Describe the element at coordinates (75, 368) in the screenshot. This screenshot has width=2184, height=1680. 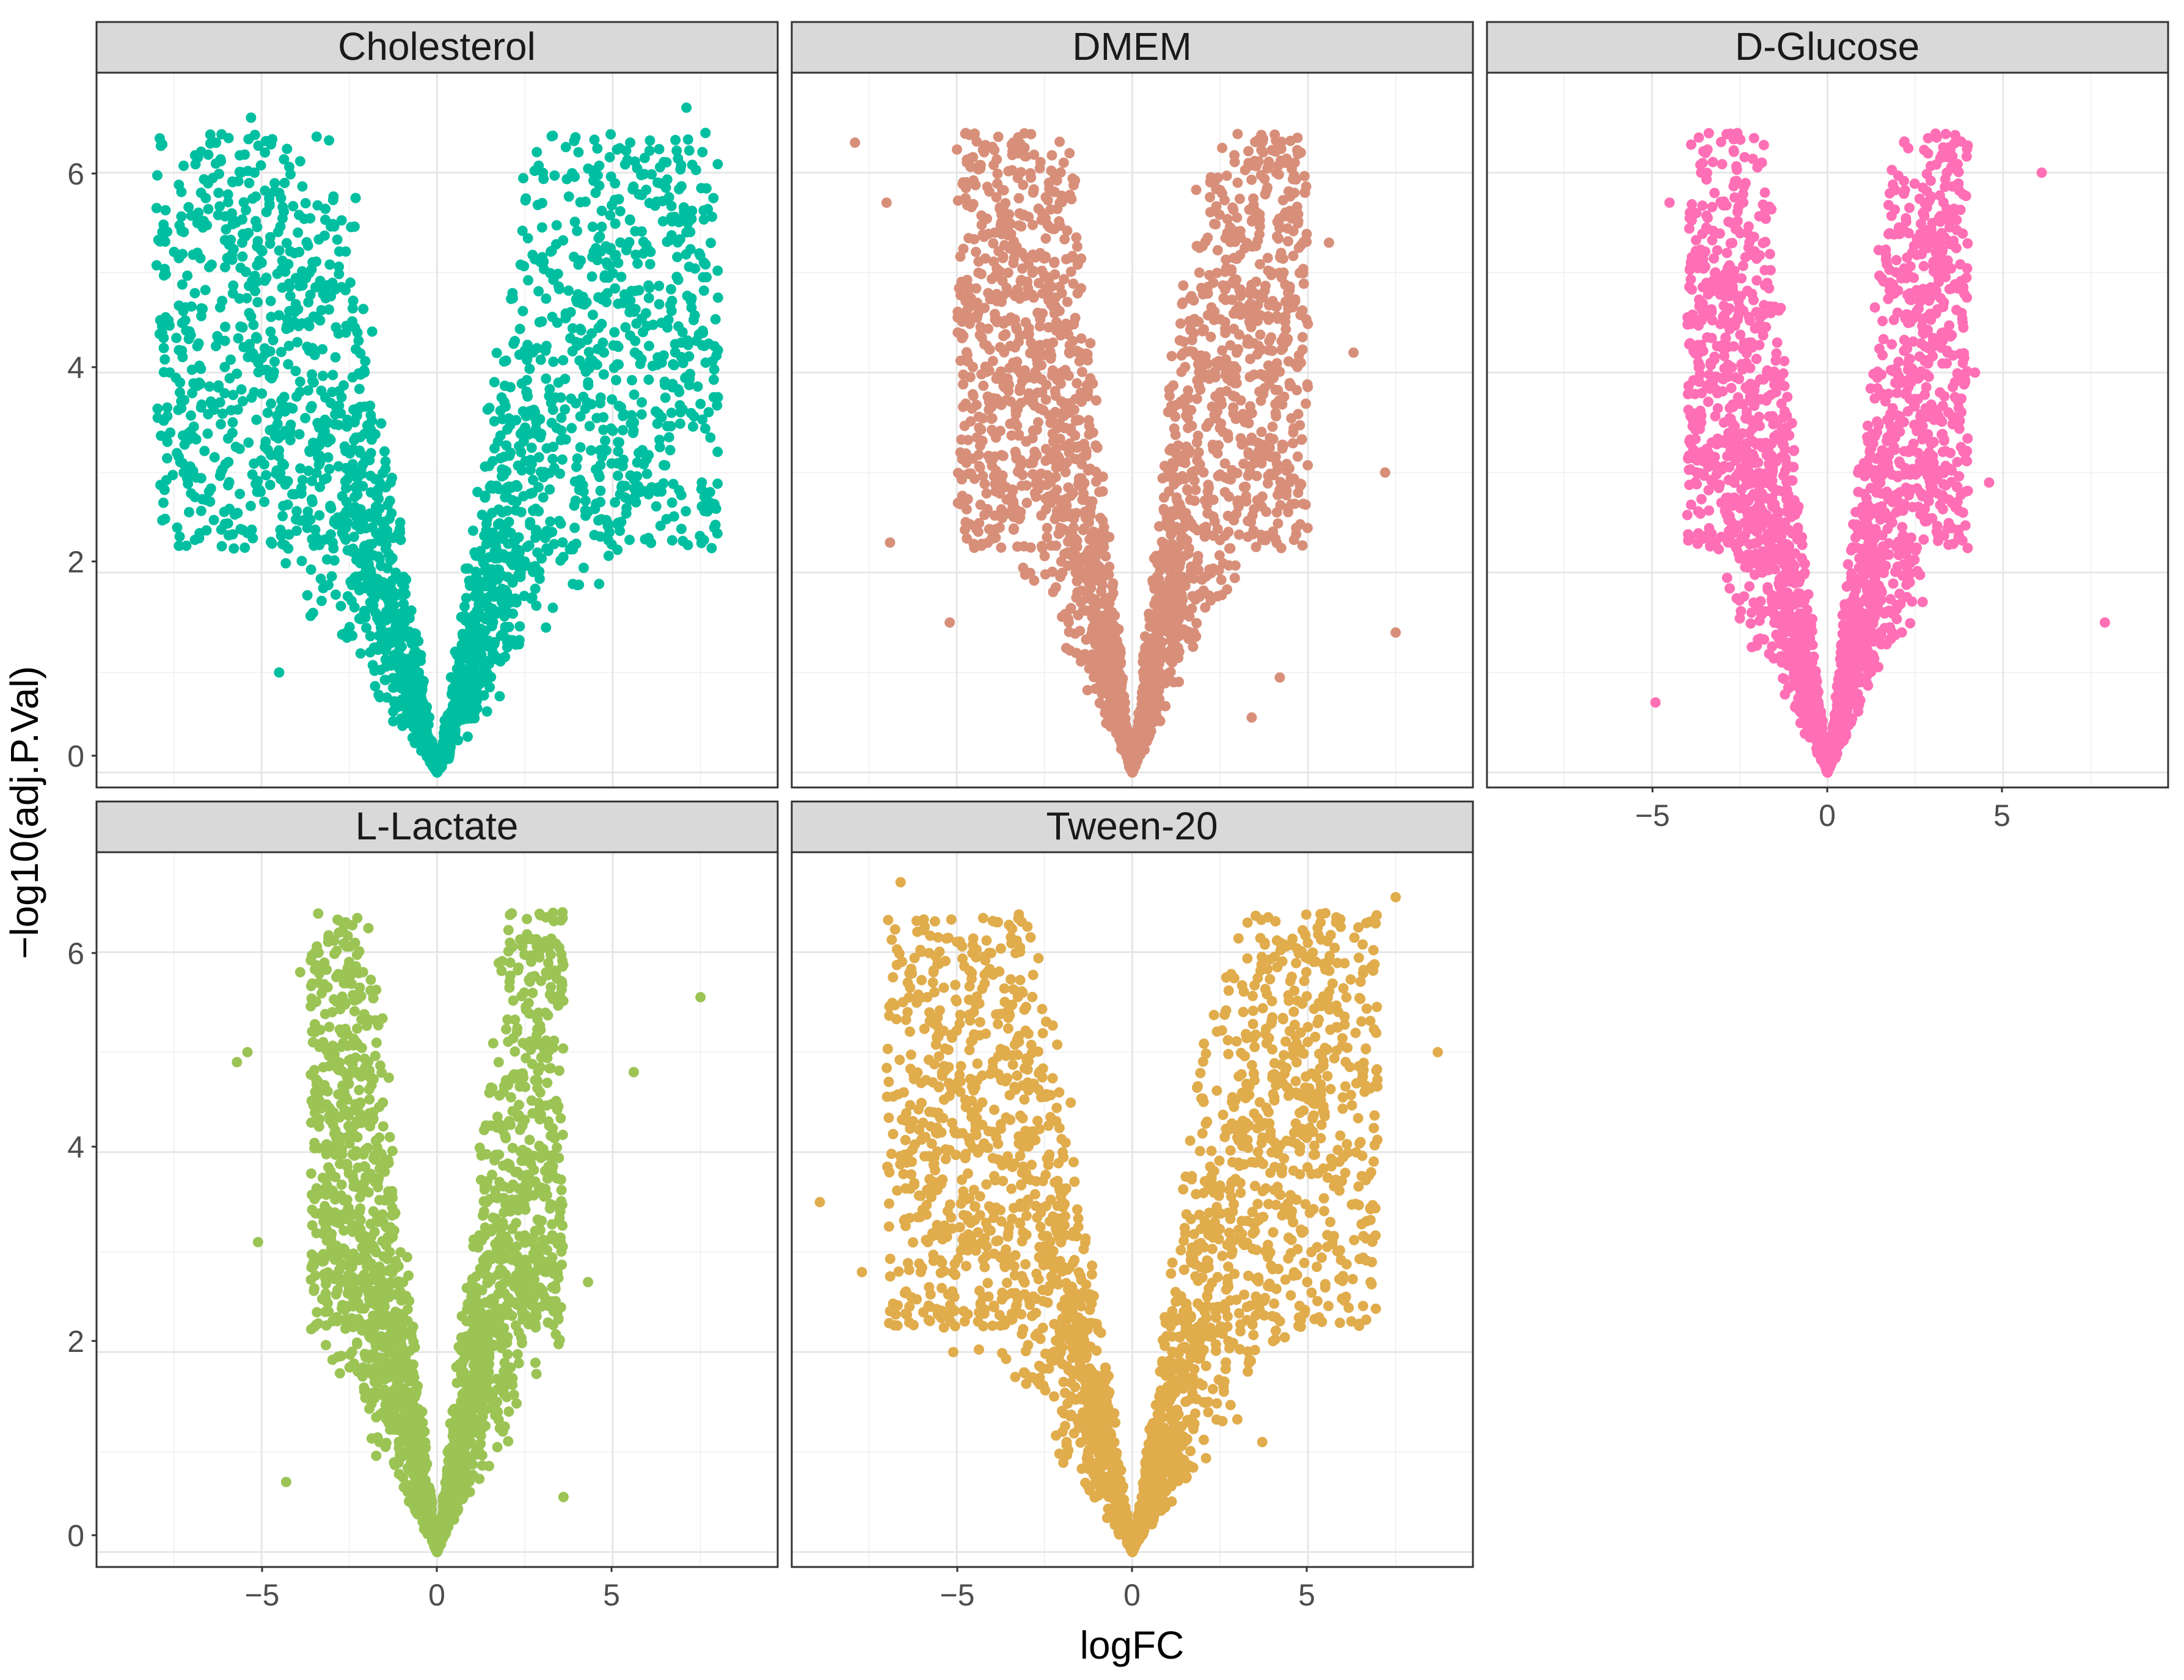
I see `y-tick-label: 4` at that location.